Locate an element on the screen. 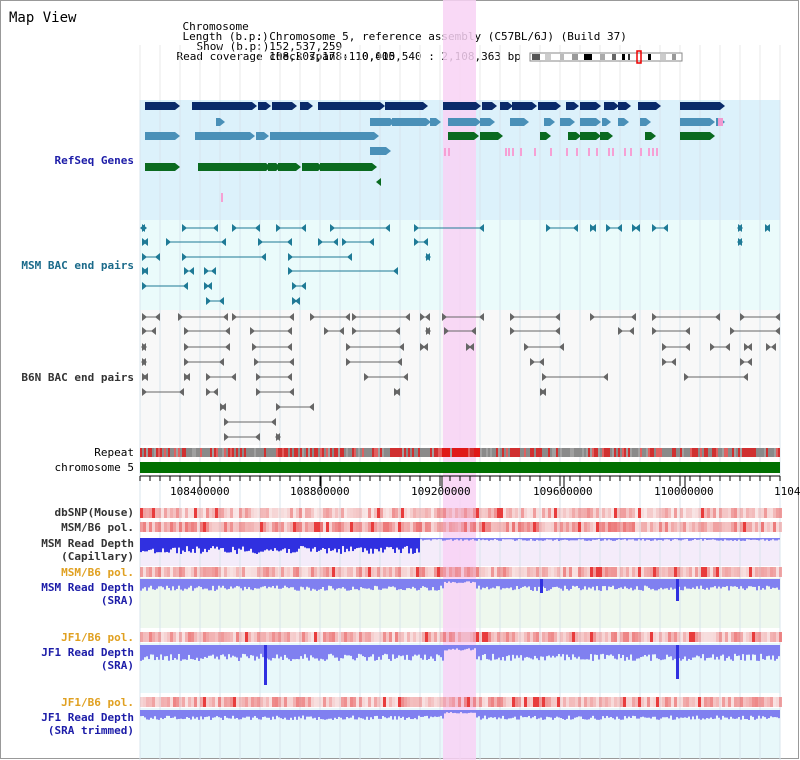 The image size is (800, 760). label-chromosome: chromosome 5 is located at coordinates (94, 467).